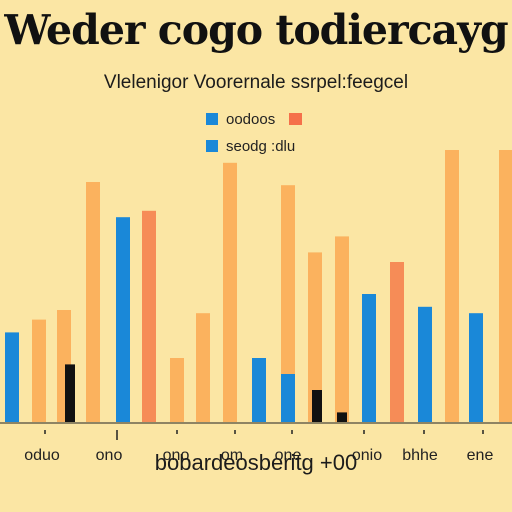 Image resolution: width=512 pixels, height=512 pixels. What do you see at coordinates (367, 455) in the screenshot?
I see `x-tick-label-5: onio` at bounding box center [367, 455].